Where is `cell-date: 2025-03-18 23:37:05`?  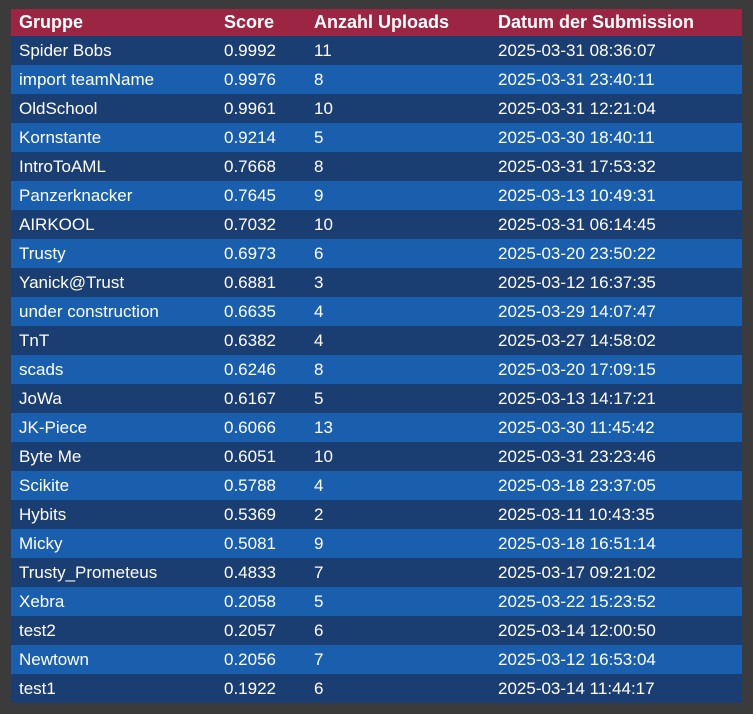
cell-date: 2025-03-18 23:37:05 is located at coordinates (577, 485).